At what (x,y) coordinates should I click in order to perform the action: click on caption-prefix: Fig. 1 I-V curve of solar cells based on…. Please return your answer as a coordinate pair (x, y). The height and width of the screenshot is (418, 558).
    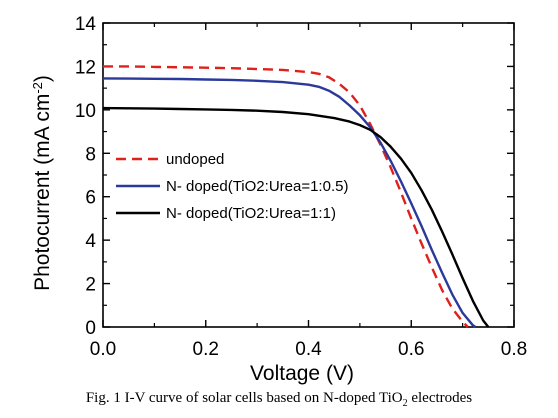
    Looking at the image, I should click on (244, 398).